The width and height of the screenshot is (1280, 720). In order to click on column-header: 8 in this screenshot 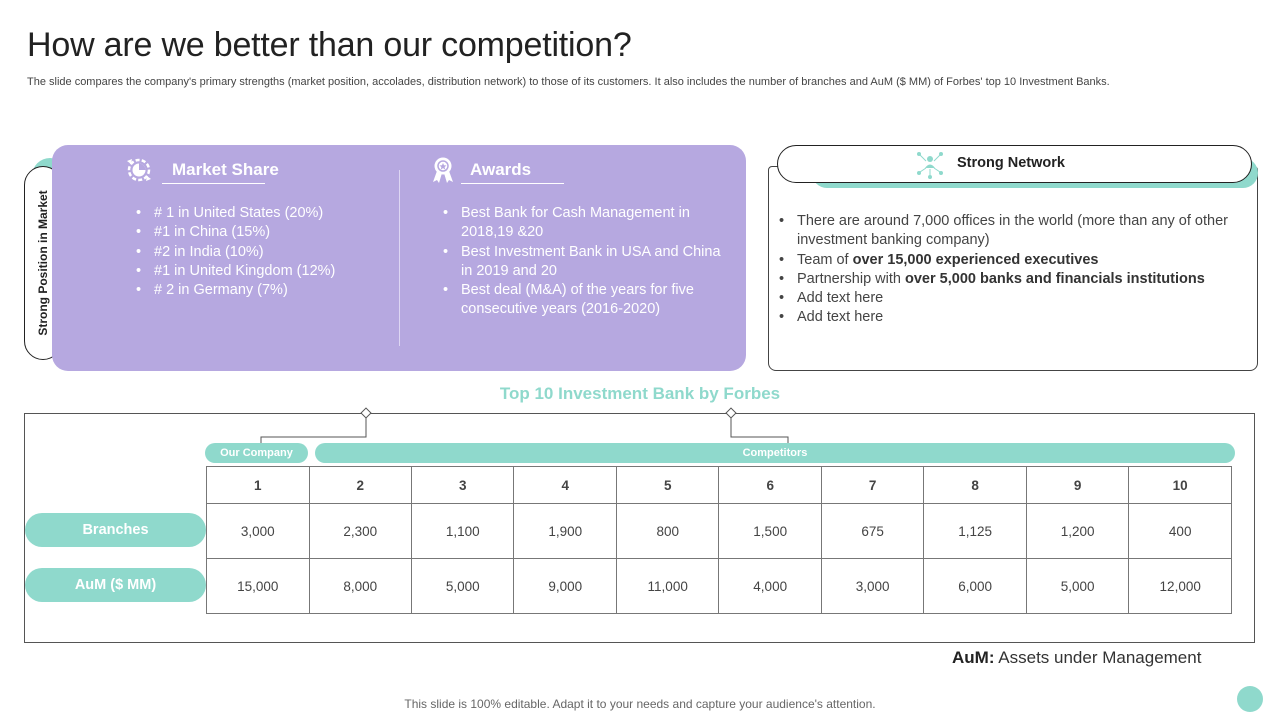, I will do `click(975, 485)`.